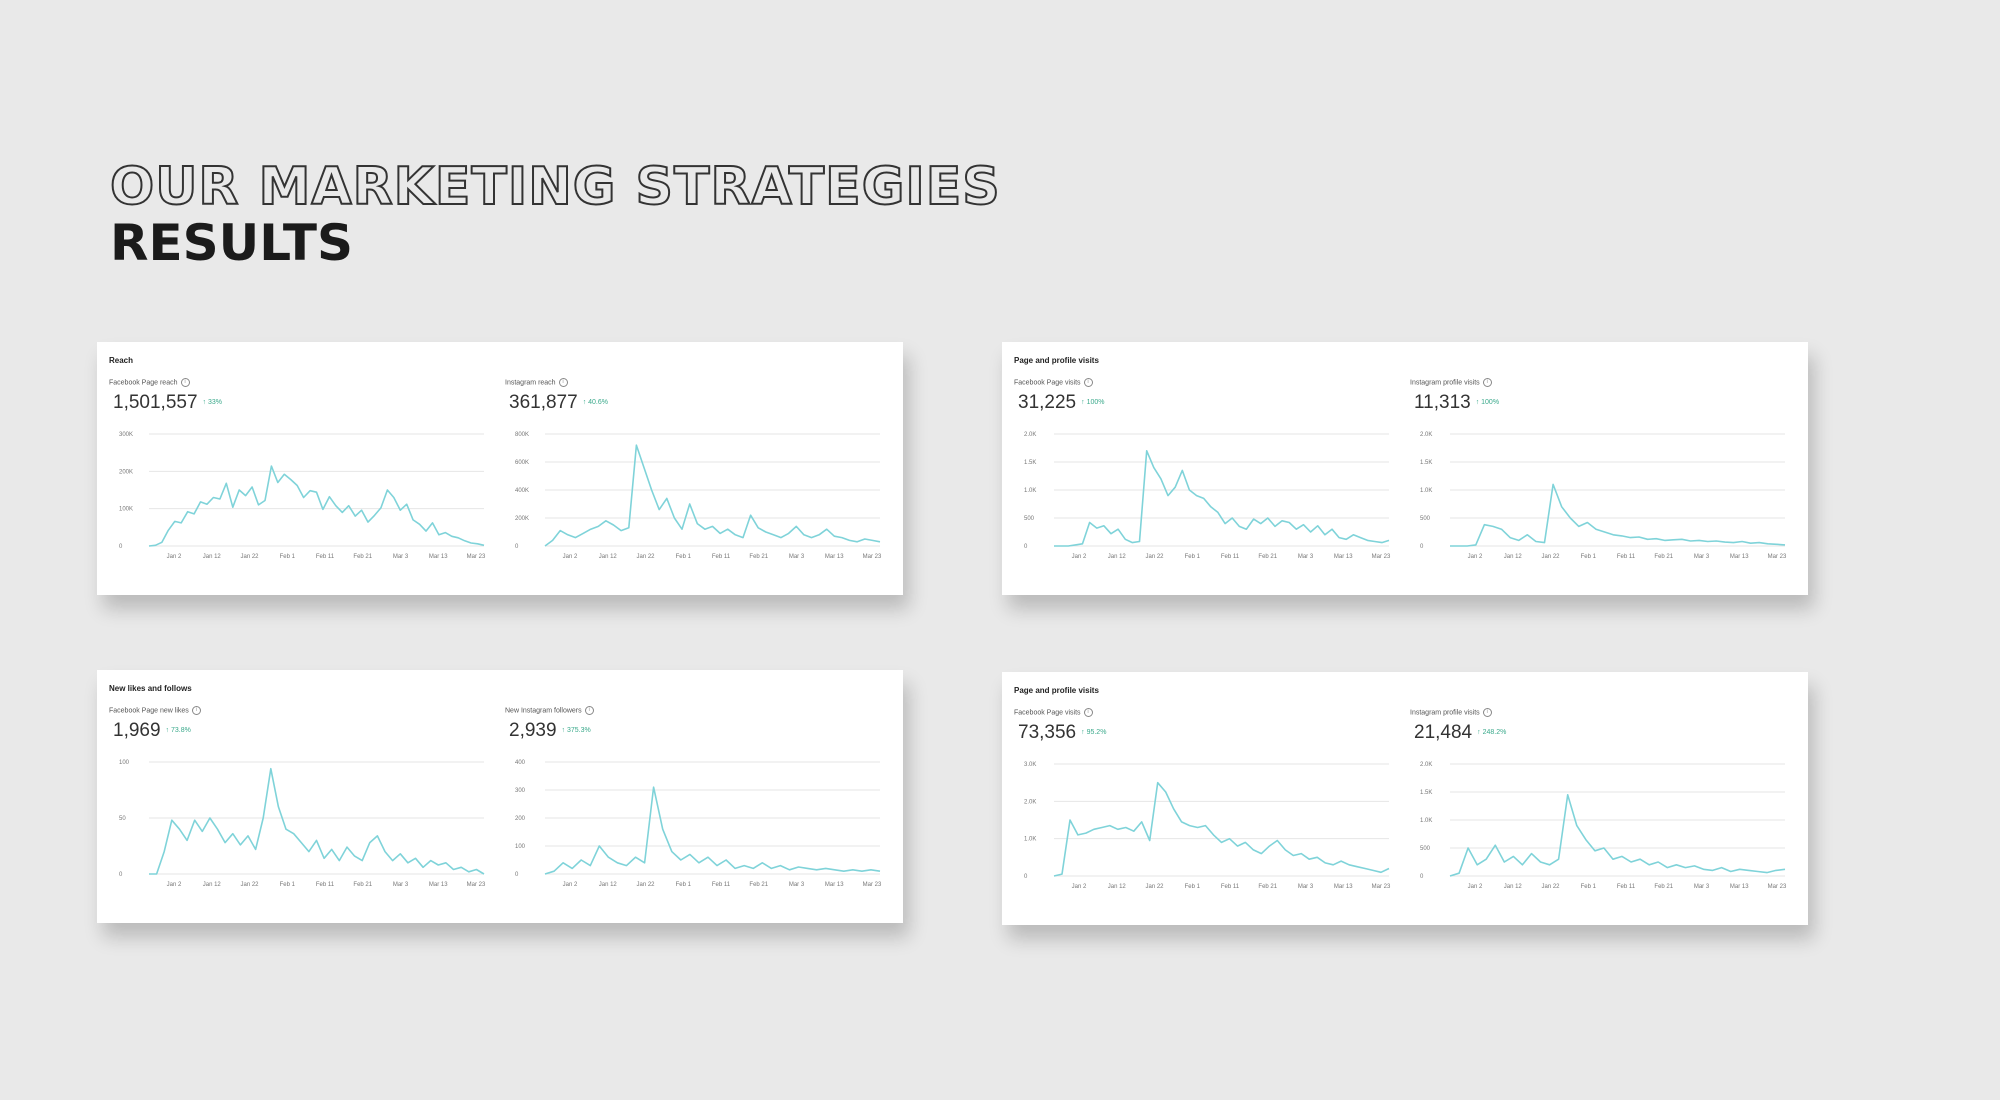 This screenshot has width=2000, height=1100. What do you see at coordinates (522, 435) in the screenshot?
I see `y-tick-label: 800K` at bounding box center [522, 435].